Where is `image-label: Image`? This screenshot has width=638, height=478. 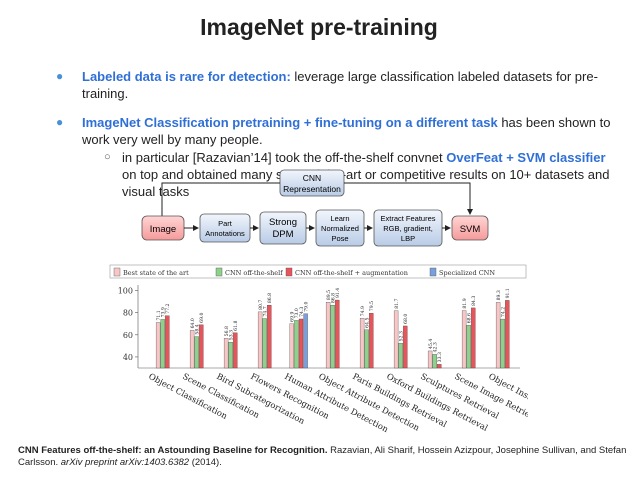
image-label: Image is located at coordinates (163, 229).